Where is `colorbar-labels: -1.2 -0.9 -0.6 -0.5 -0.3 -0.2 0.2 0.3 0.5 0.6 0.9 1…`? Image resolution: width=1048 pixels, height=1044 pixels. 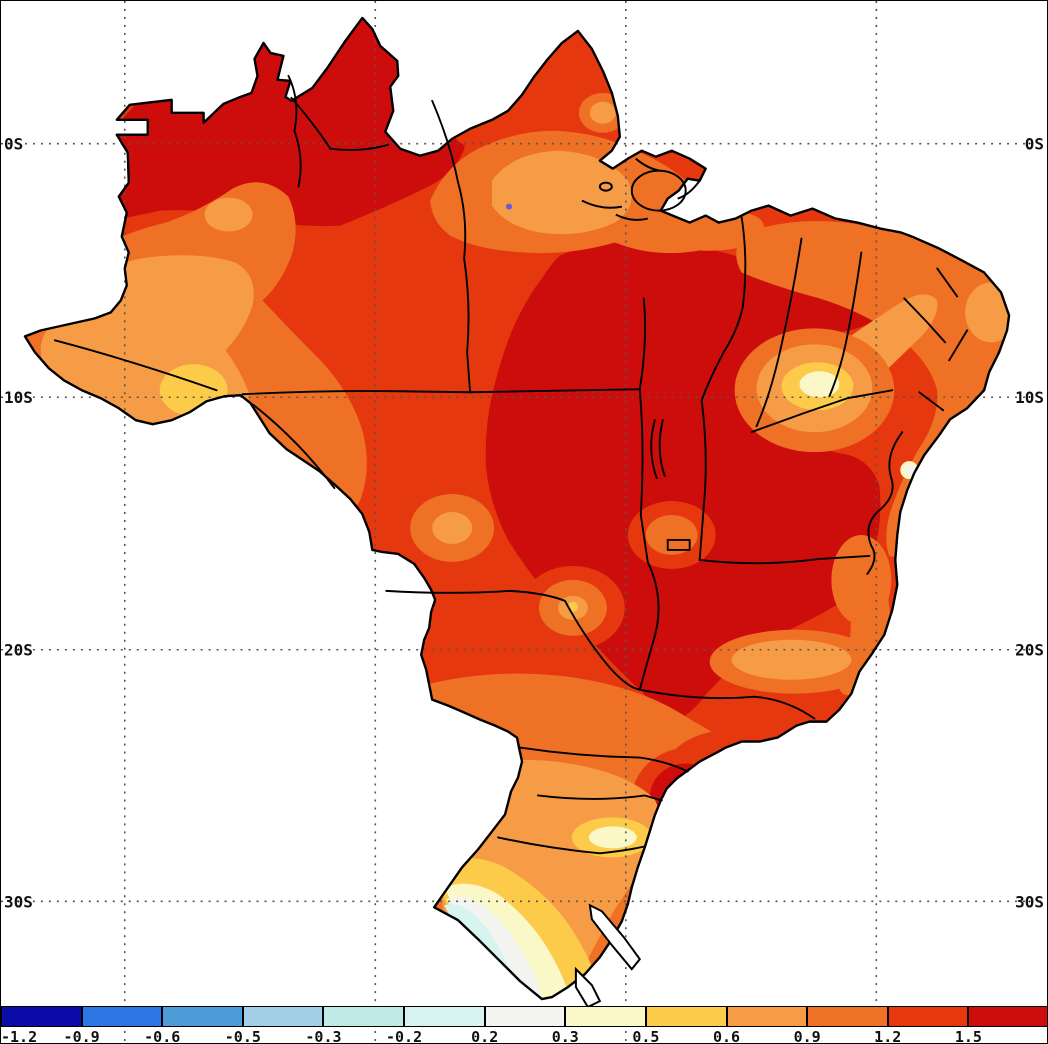
colorbar-labels: -1.2 -0.9 -0.6 -0.5 -0.3 -0.2 0.2 0.3 0.5 0.6 0.9 1… is located at coordinates (524, 1035).